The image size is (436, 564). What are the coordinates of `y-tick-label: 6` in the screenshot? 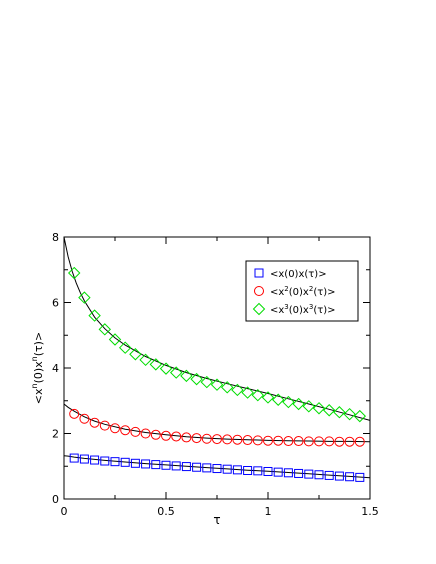 It's located at (55, 303).